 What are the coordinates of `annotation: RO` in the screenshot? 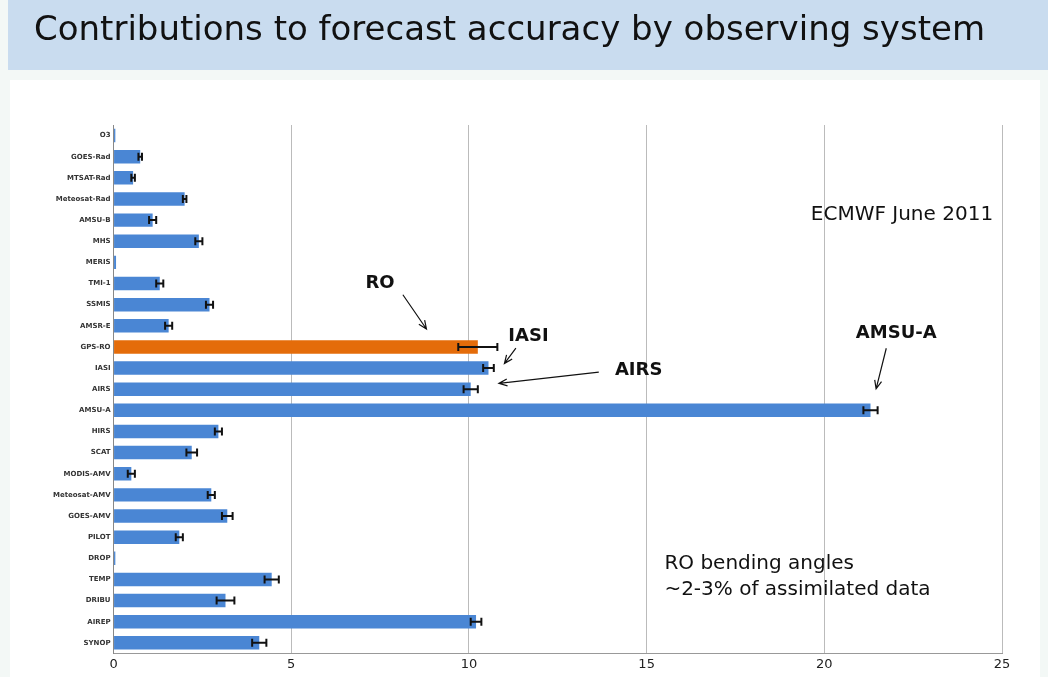 It's located at (380, 282).